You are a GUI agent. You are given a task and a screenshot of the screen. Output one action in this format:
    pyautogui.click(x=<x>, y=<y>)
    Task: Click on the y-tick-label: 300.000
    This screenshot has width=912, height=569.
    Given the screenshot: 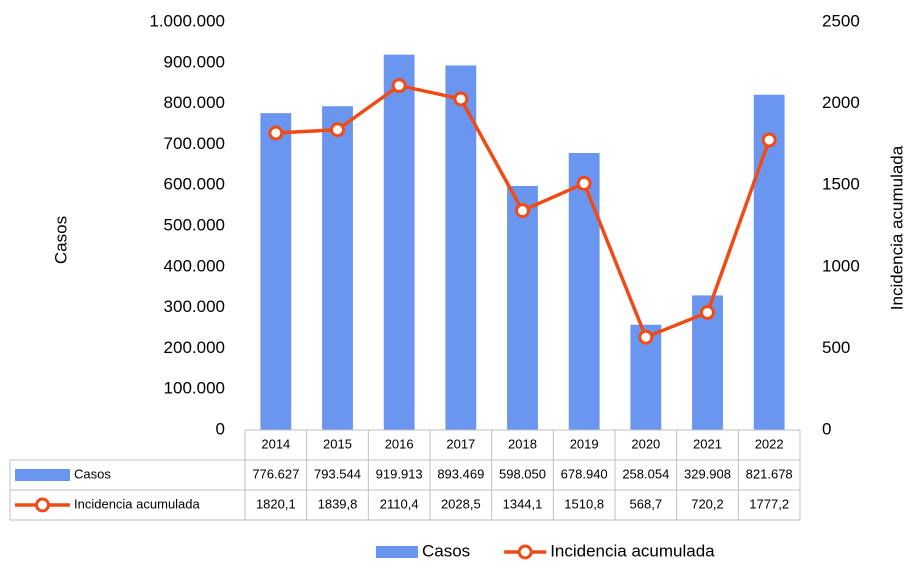 What is the action you would take?
    pyautogui.click(x=194, y=306)
    